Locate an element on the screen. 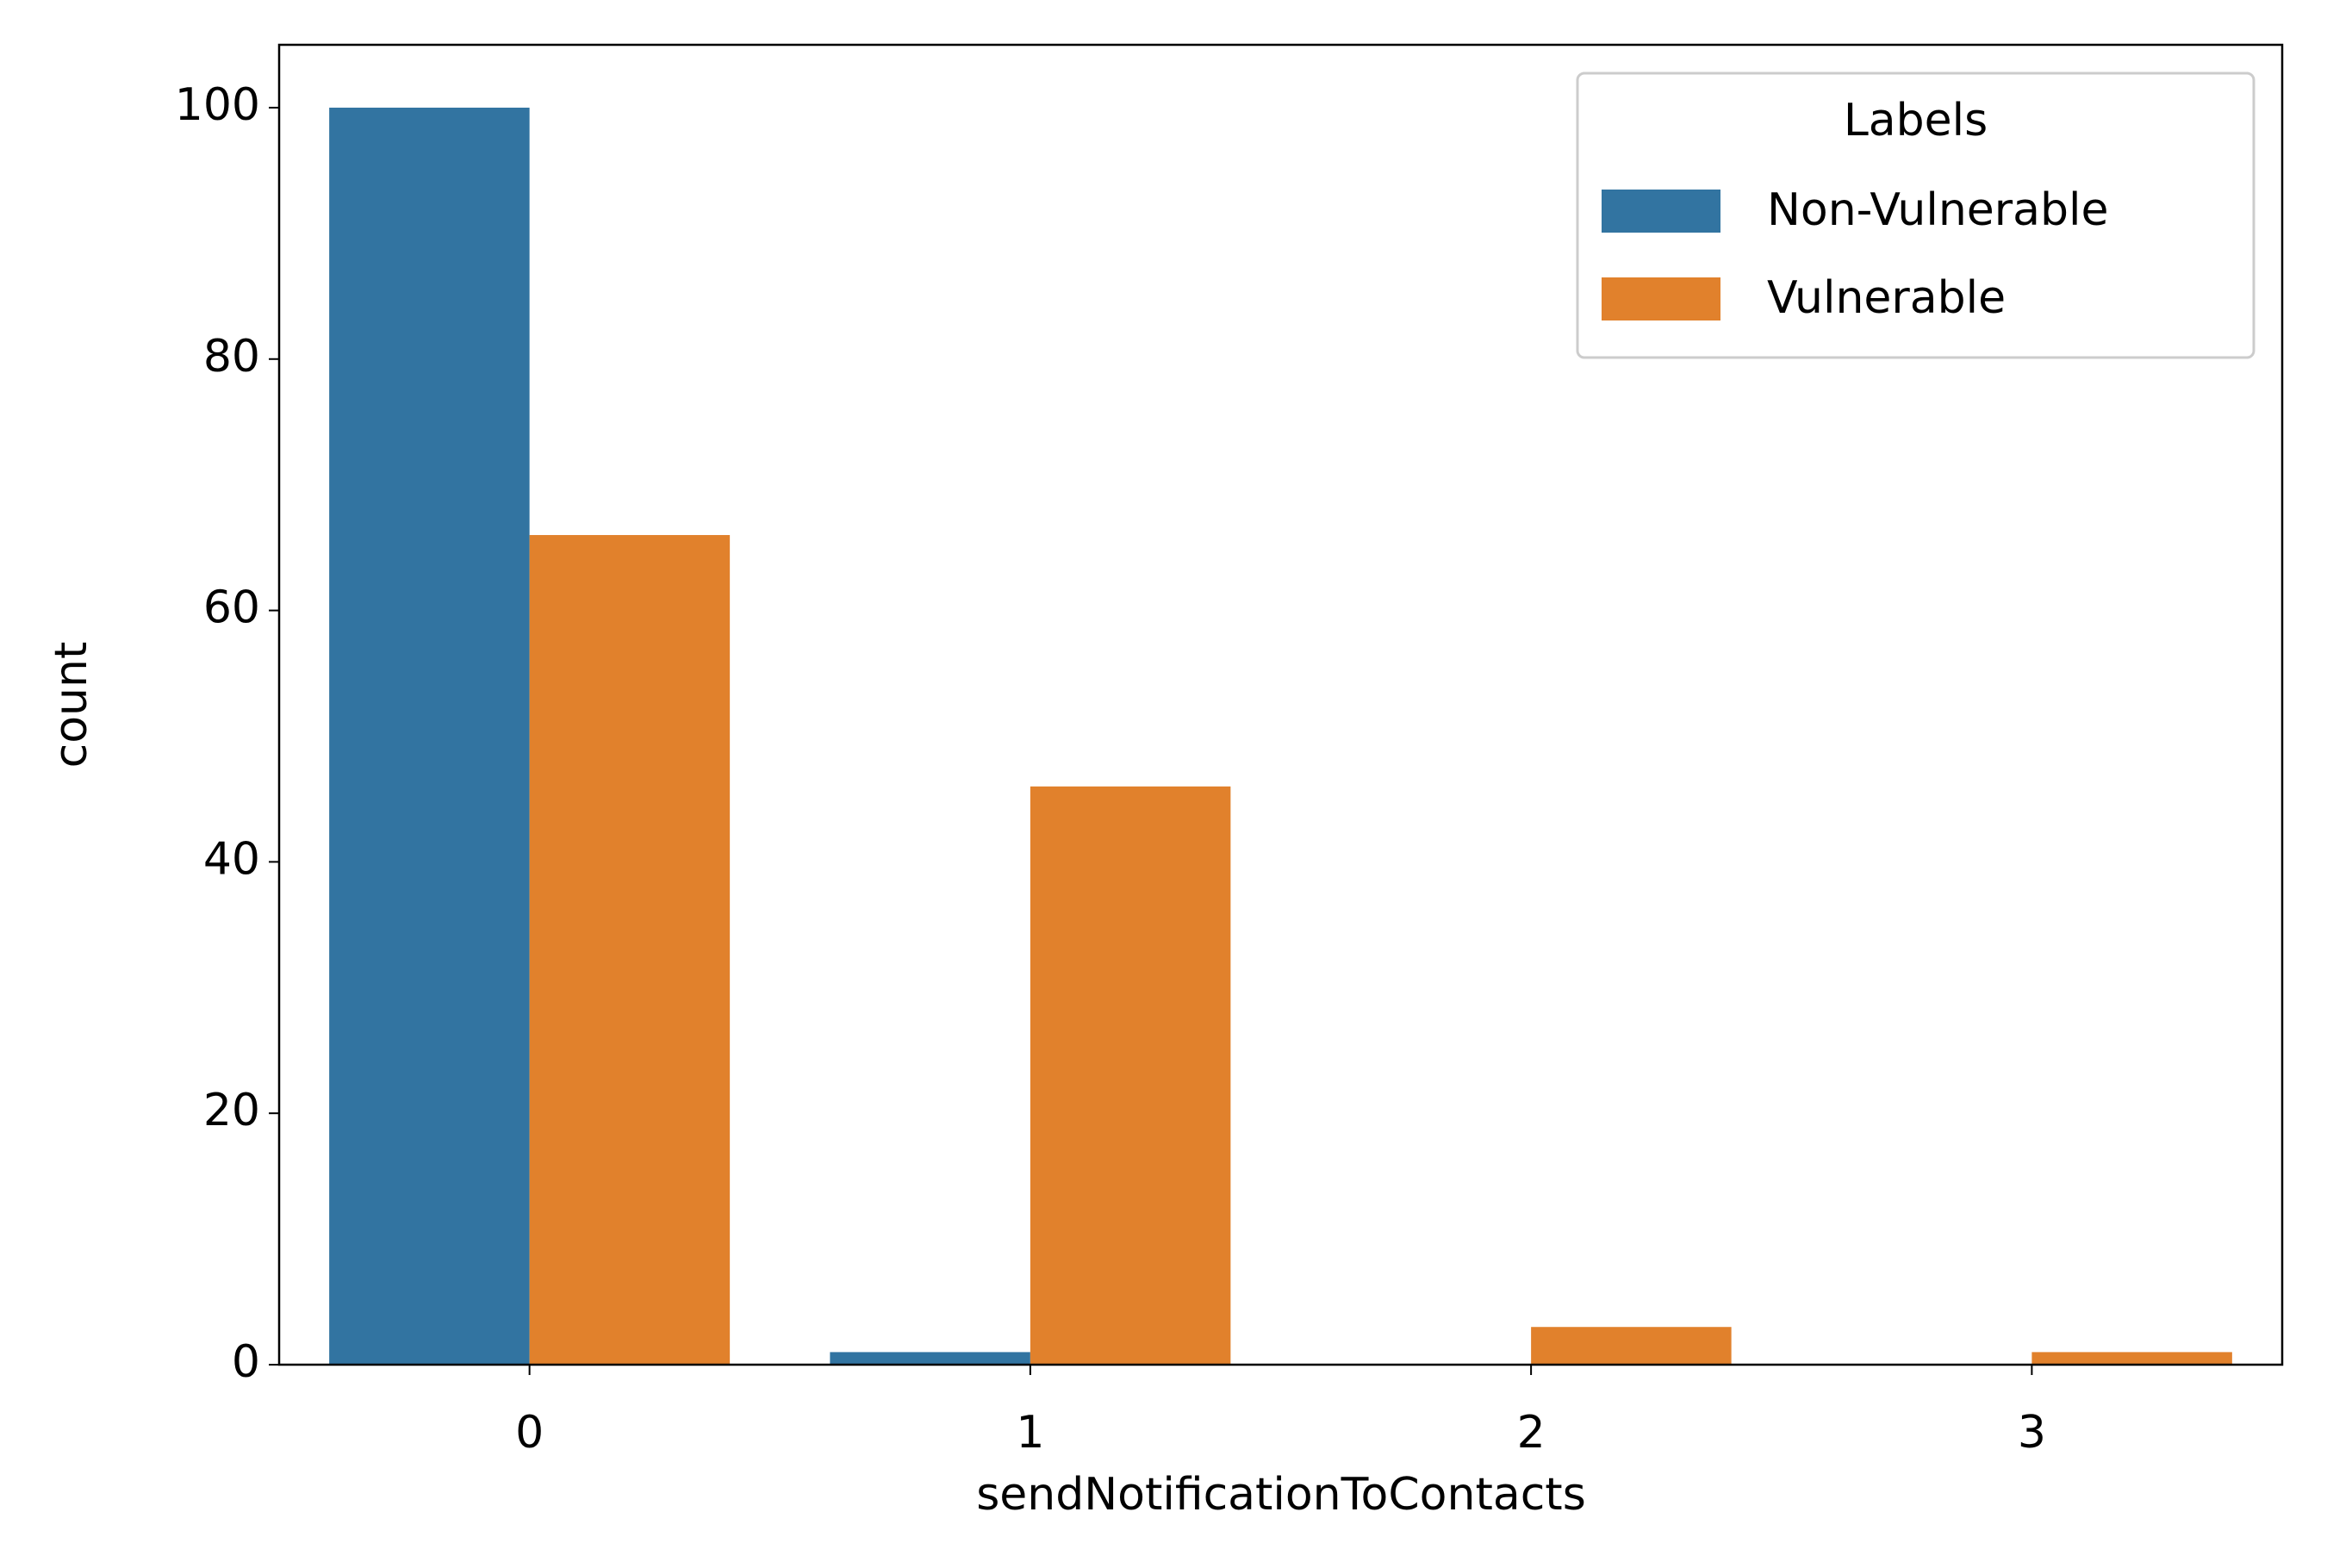 The image size is (2327, 1568). y-tick-label: 40 is located at coordinates (231, 859).